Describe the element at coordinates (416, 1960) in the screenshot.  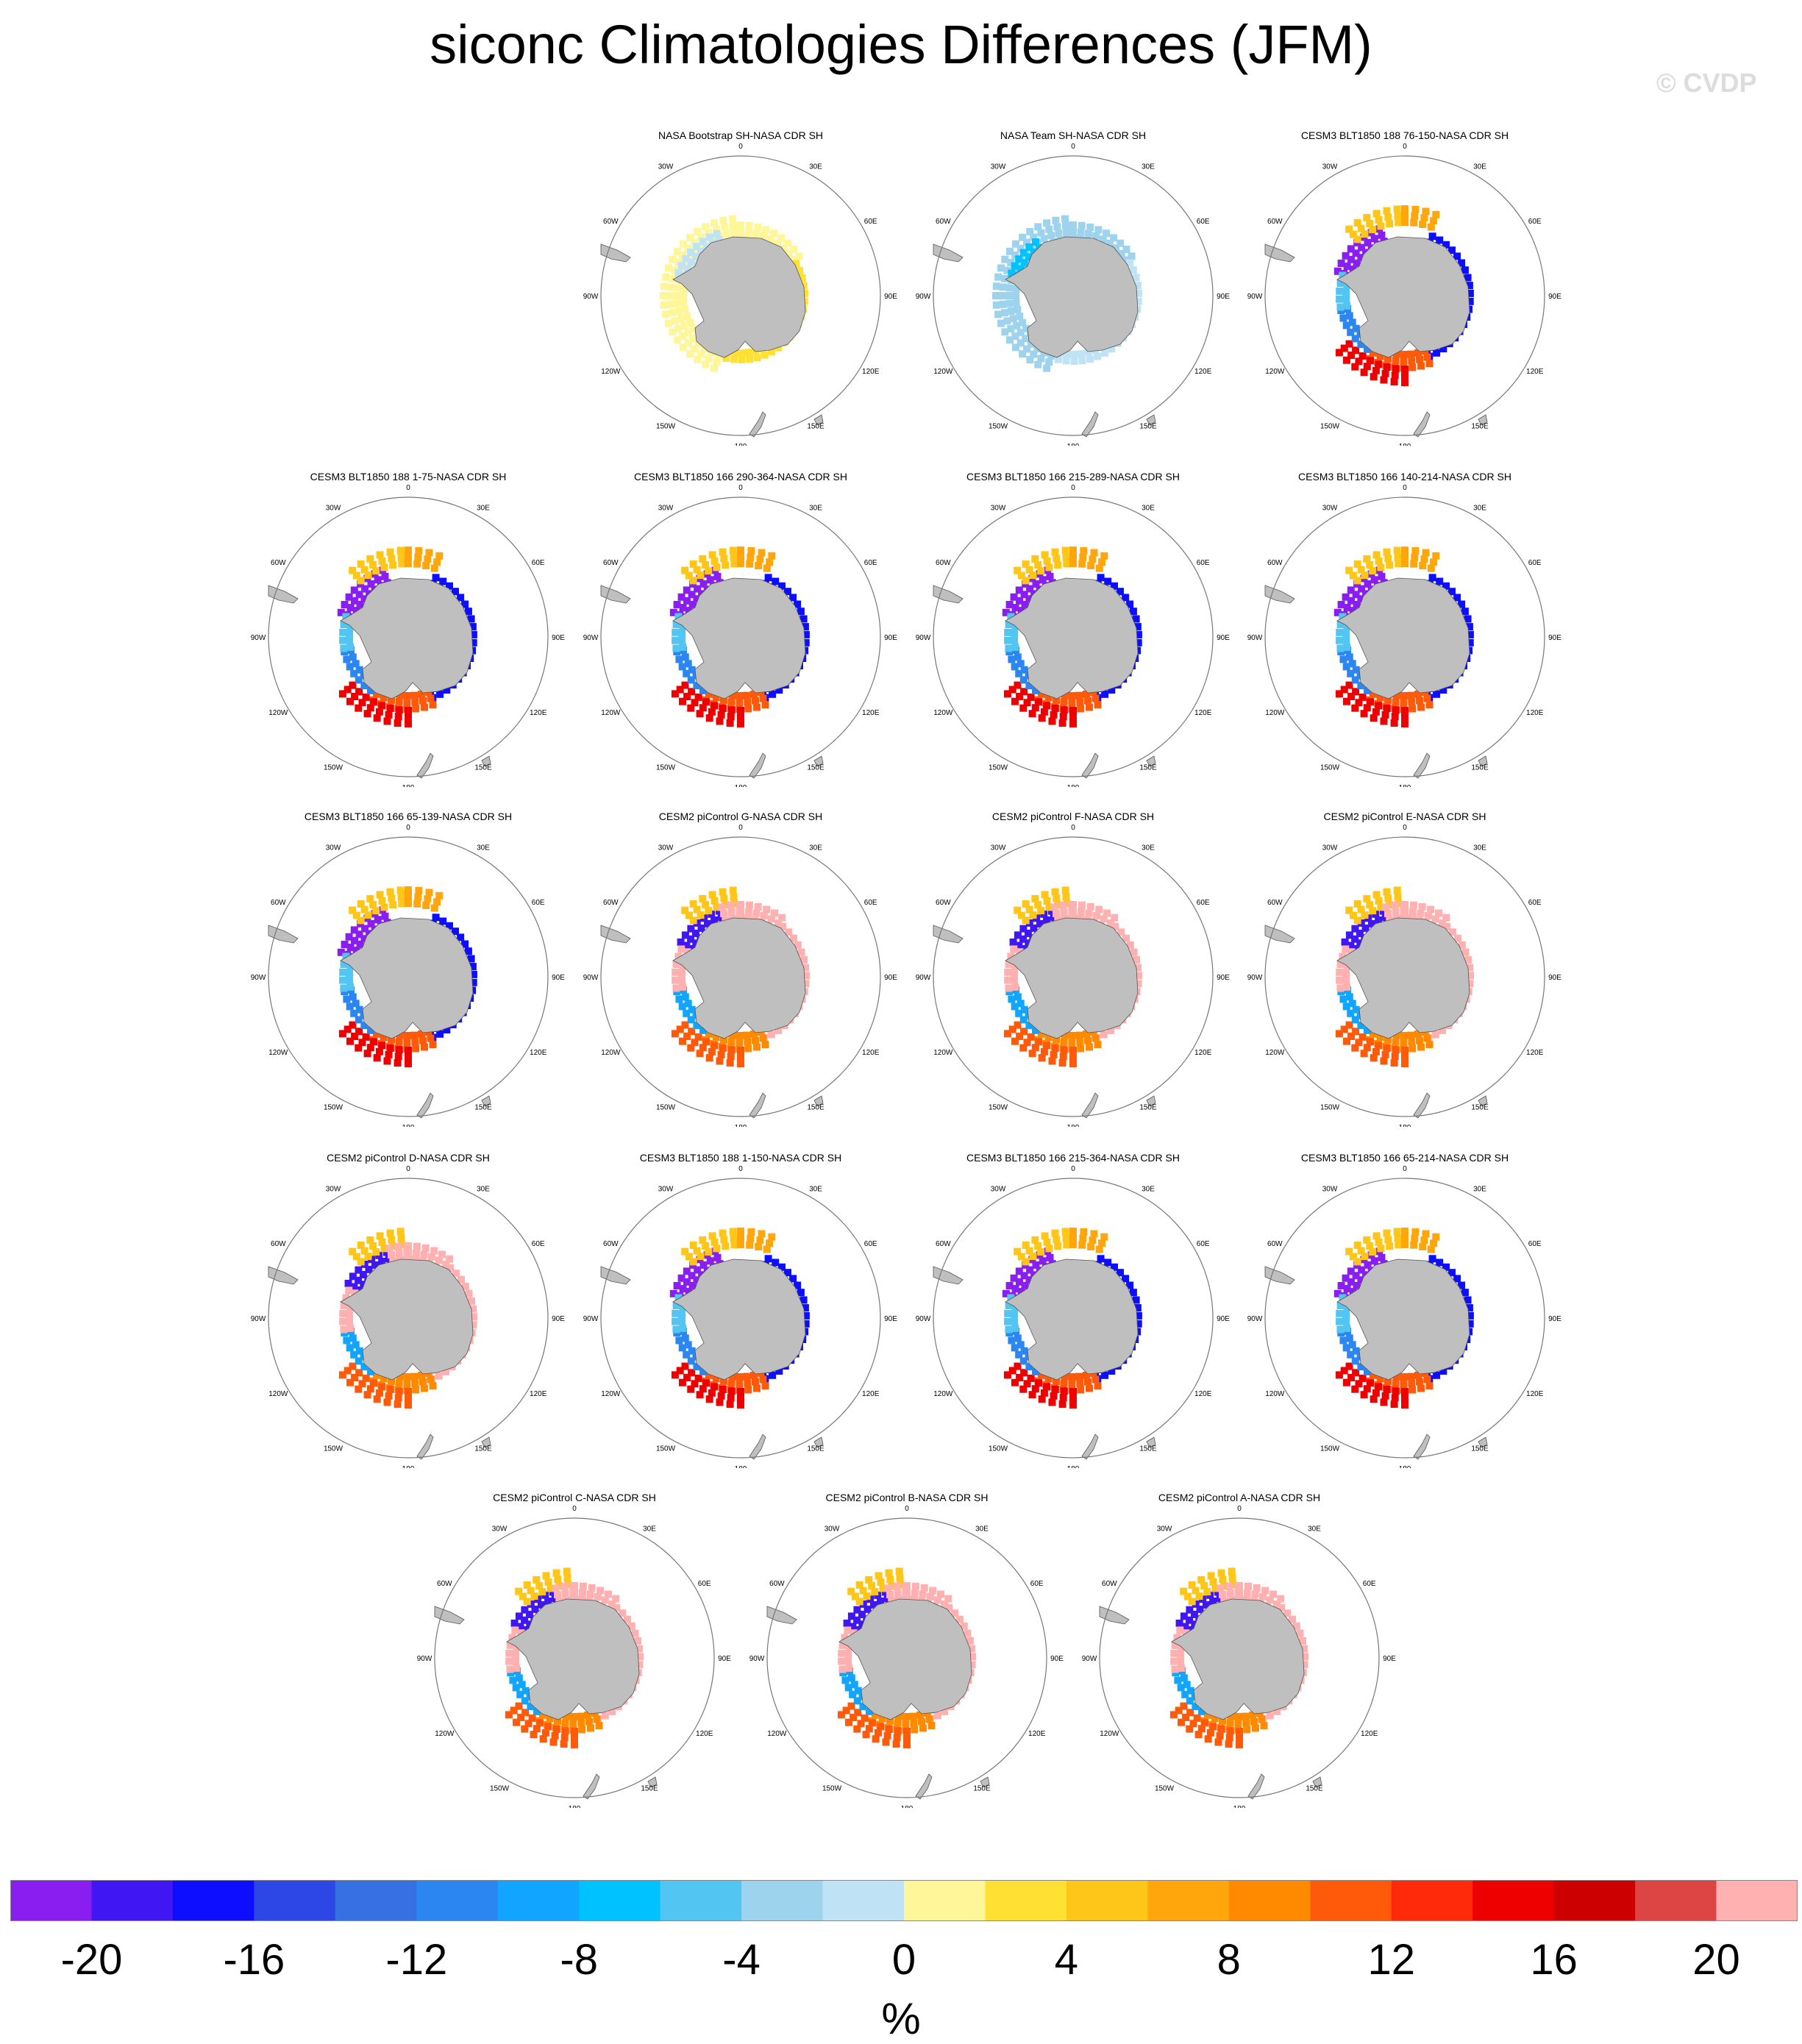
I see `colorbar-tick-label: -12` at that location.